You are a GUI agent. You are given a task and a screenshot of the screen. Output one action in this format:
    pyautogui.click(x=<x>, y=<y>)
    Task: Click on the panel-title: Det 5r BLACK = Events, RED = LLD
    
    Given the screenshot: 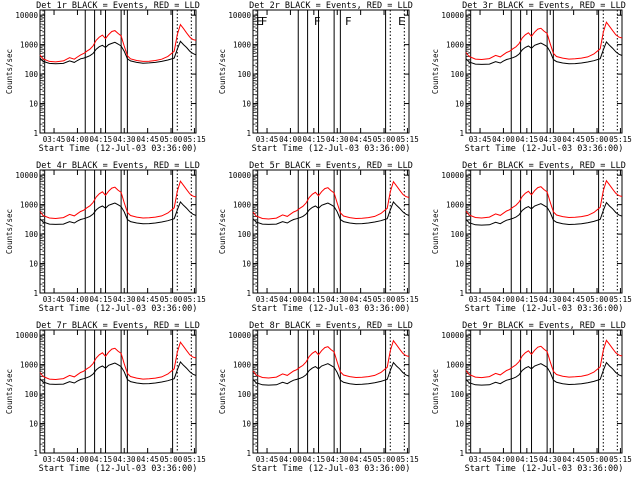 What is the action you would take?
    pyautogui.click(x=331, y=166)
    